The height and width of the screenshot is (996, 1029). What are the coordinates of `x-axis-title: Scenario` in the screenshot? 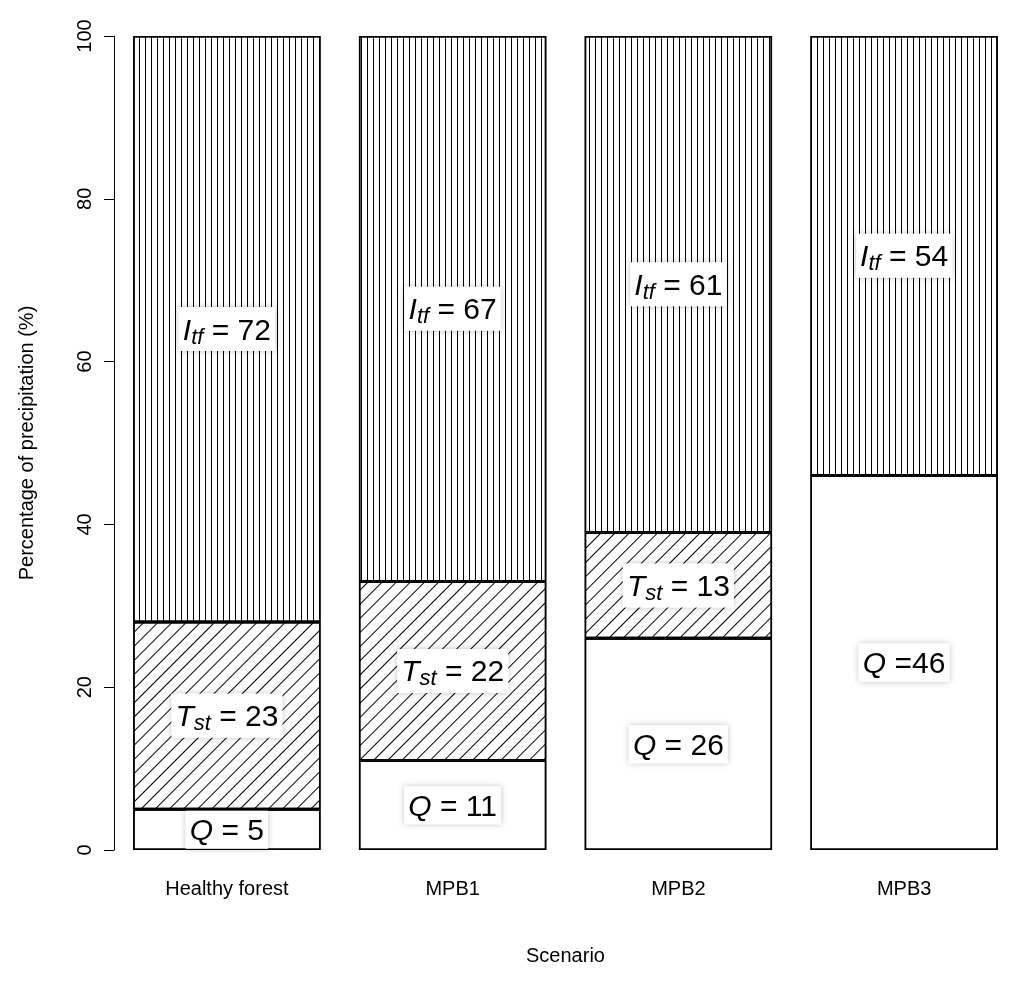 It's located at (565, 955).